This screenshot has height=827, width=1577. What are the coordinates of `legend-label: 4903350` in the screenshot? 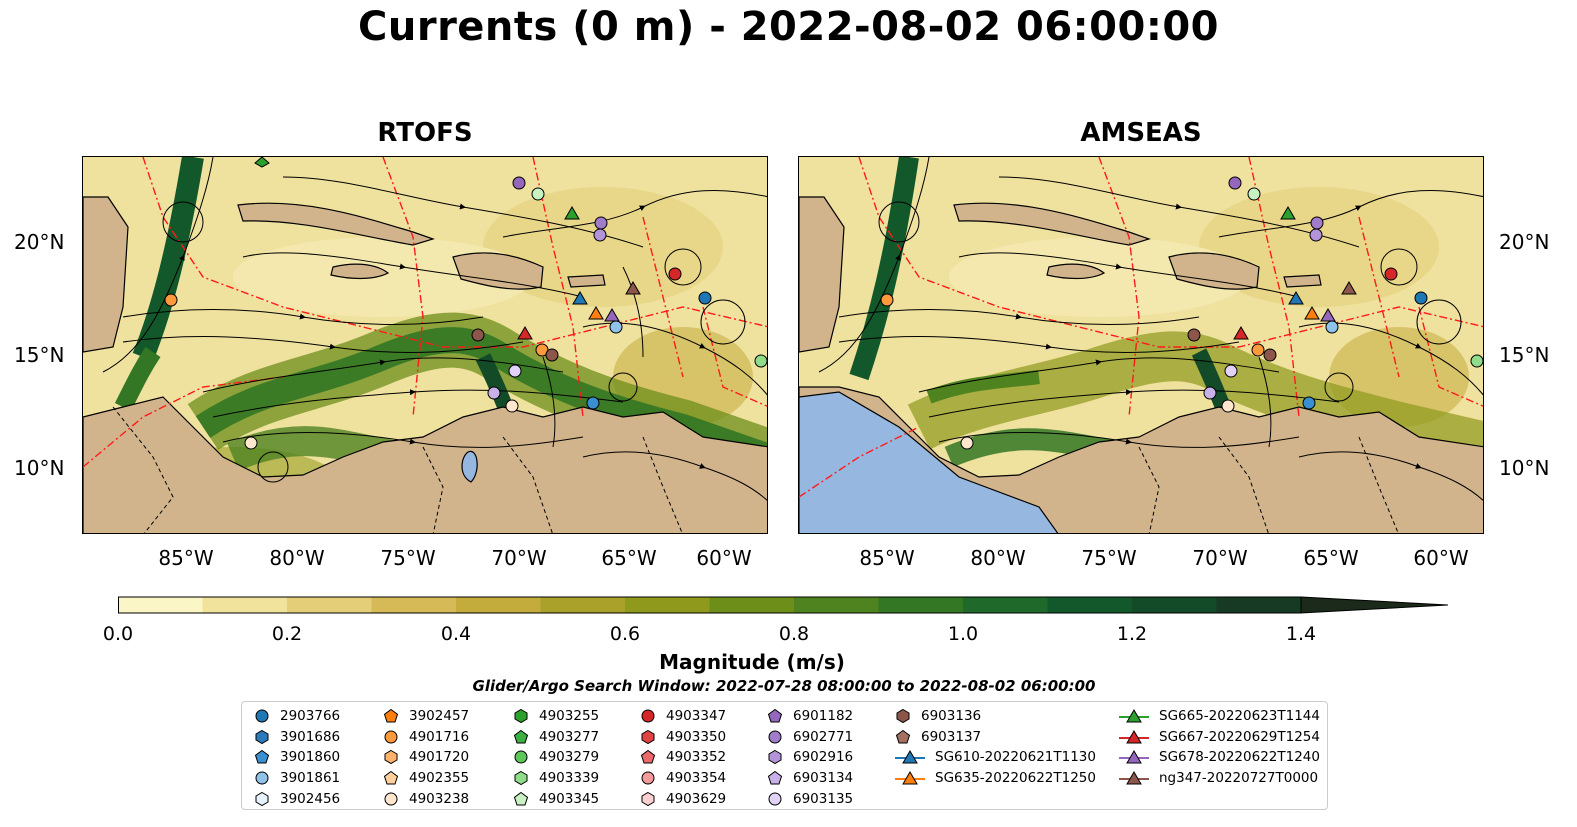 It's located at (696, 736).